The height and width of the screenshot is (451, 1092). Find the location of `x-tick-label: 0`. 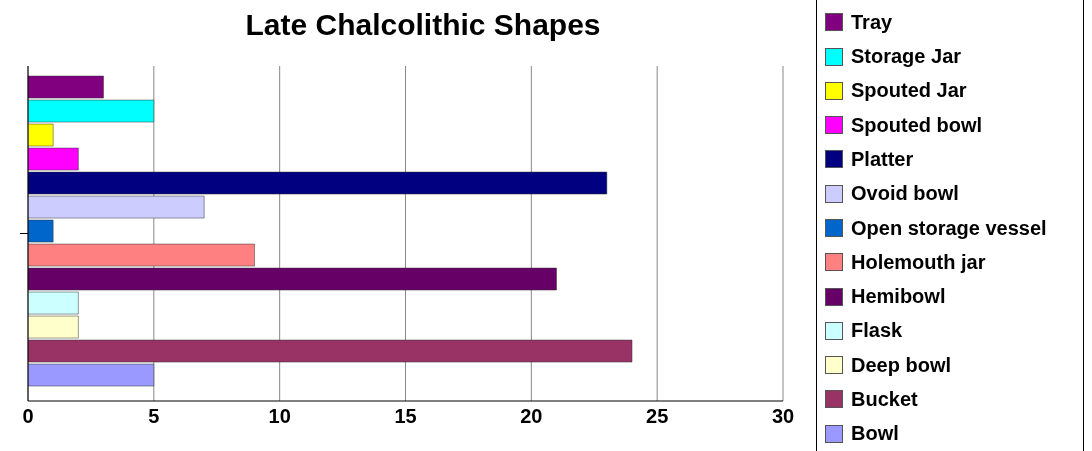

x-tick-label: 0 is located at coordinates (28, 416).